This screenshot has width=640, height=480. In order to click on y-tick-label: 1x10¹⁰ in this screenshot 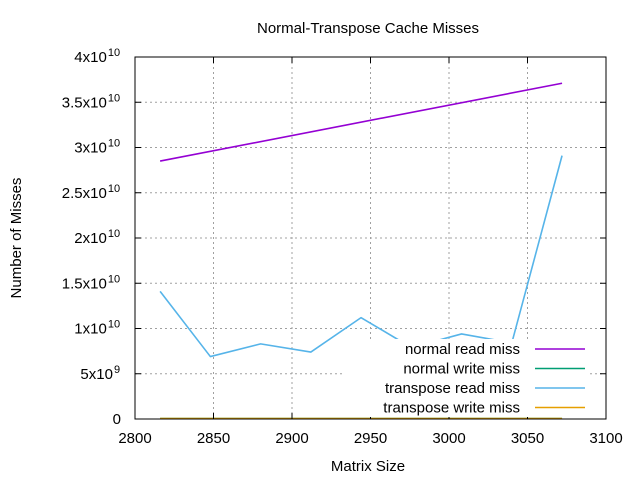, I will do `click(97, 328)`.